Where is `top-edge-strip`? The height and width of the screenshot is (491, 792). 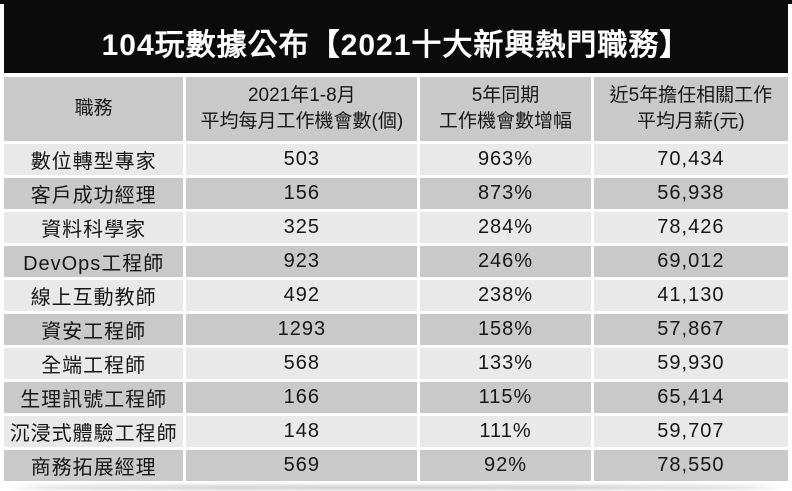 top-edge-strip is located at coordinates (396, 2).